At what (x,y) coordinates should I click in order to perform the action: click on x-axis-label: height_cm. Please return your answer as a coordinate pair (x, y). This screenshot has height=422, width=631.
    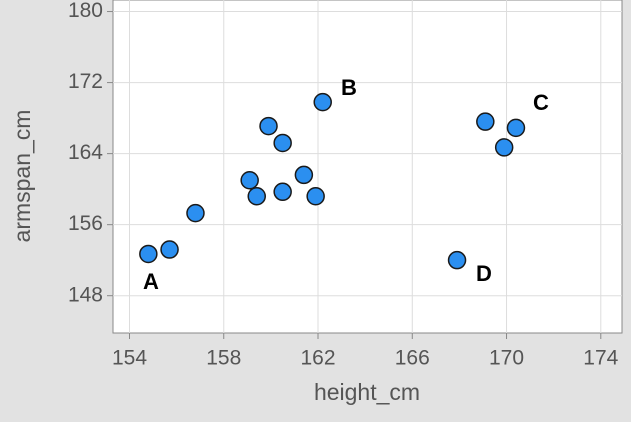
    Looking at the image, I should click on (367, 392).